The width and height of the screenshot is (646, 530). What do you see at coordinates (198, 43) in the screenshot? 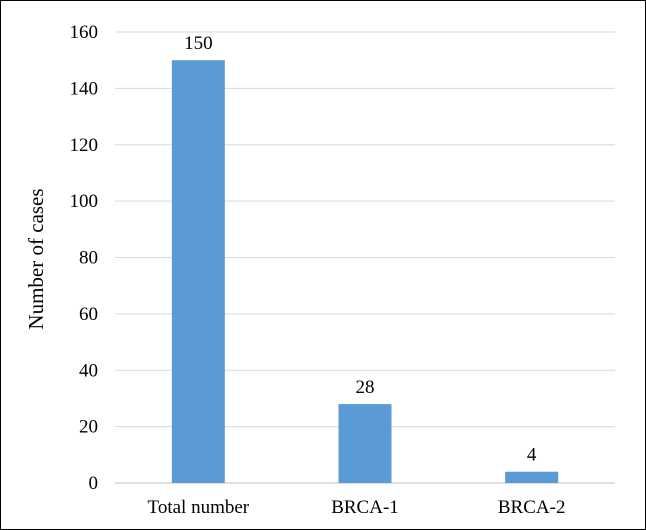
I see `data-label: 150` at bounding box center [198, 43].